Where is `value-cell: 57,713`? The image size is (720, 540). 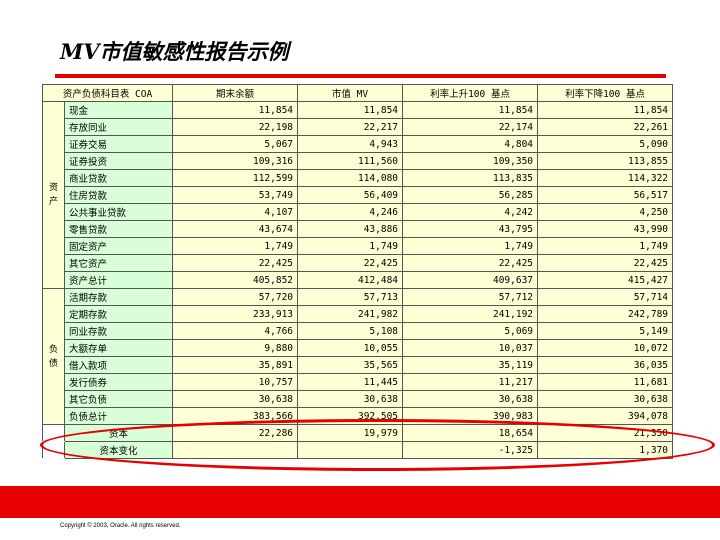 value-cell: 57,713 is located at coordinates (350, 297).